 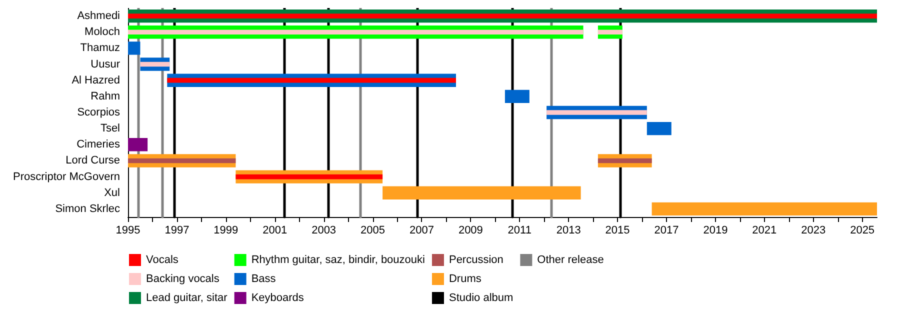 I want to click on y-tick-label: Al Hazred, so click(x=96, y=80).